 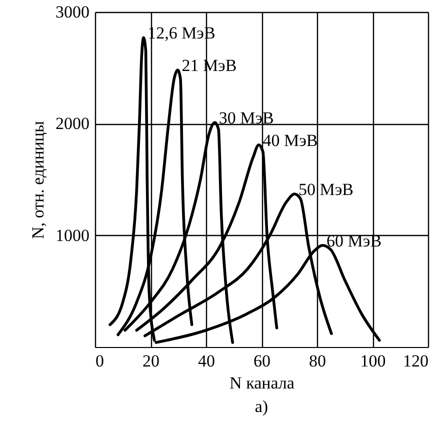 I want to click on x-tick-label: 20, so click(x=151, y=361).